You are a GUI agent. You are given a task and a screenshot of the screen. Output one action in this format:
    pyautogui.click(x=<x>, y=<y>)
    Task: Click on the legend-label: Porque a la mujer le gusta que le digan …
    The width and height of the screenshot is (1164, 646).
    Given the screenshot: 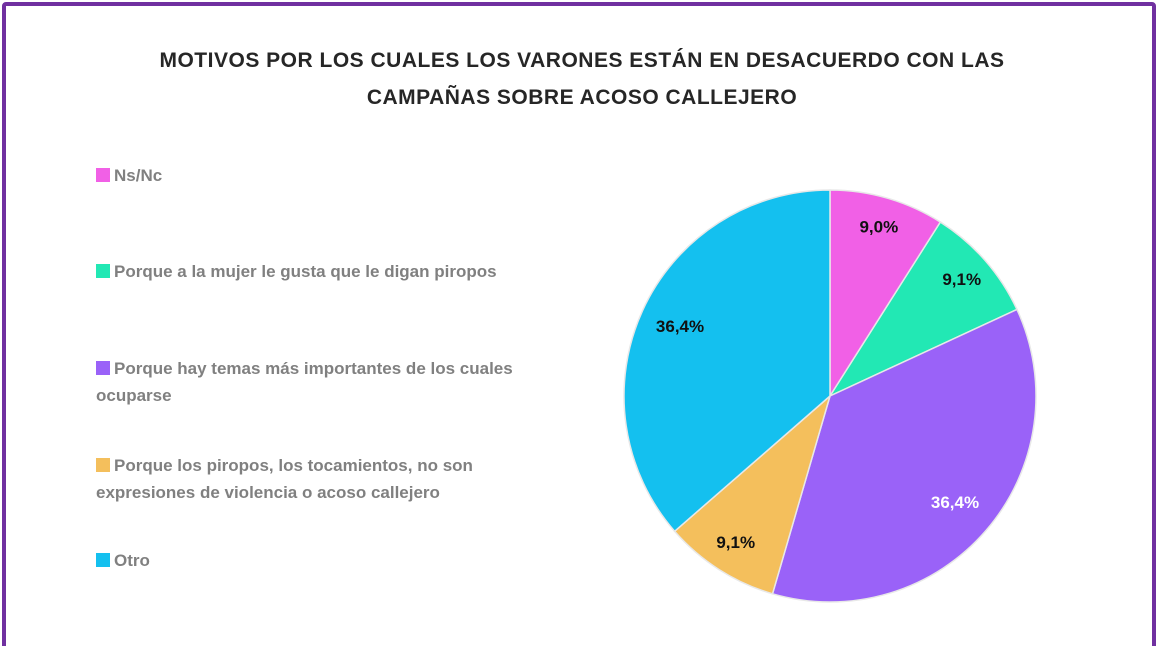 What is the action you would take?
    pyautogui.click(x=305, y=271)
    